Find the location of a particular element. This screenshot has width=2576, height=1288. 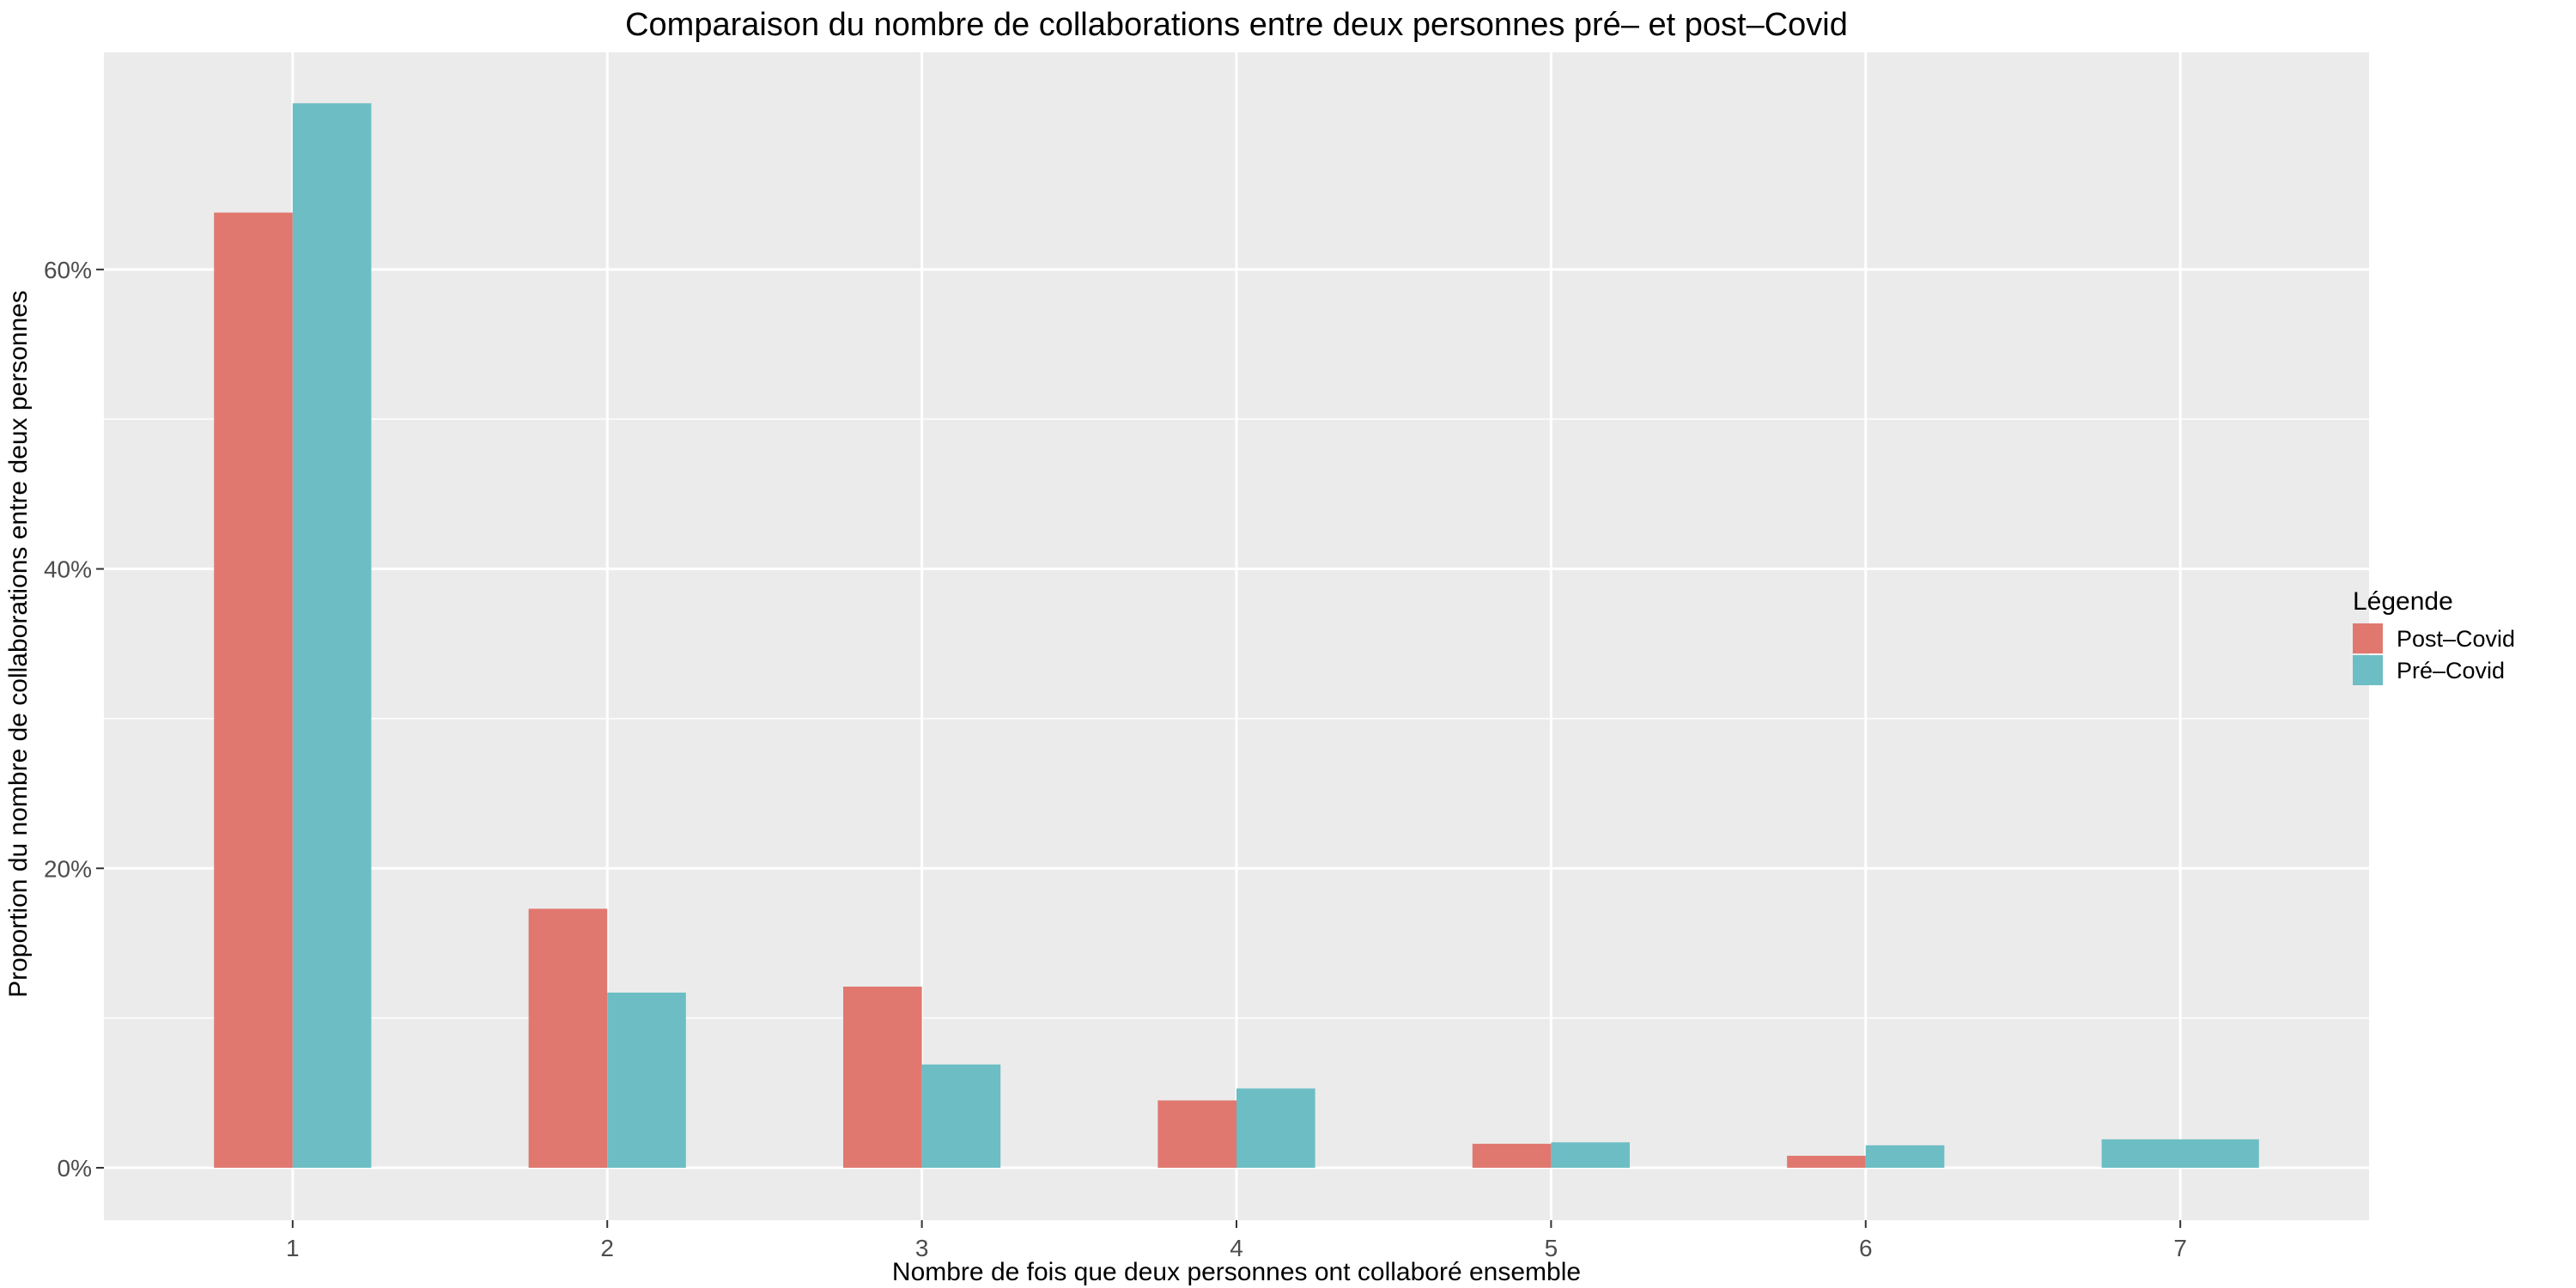

x-tick-label: 1 is located at coordinates (293, 1248).